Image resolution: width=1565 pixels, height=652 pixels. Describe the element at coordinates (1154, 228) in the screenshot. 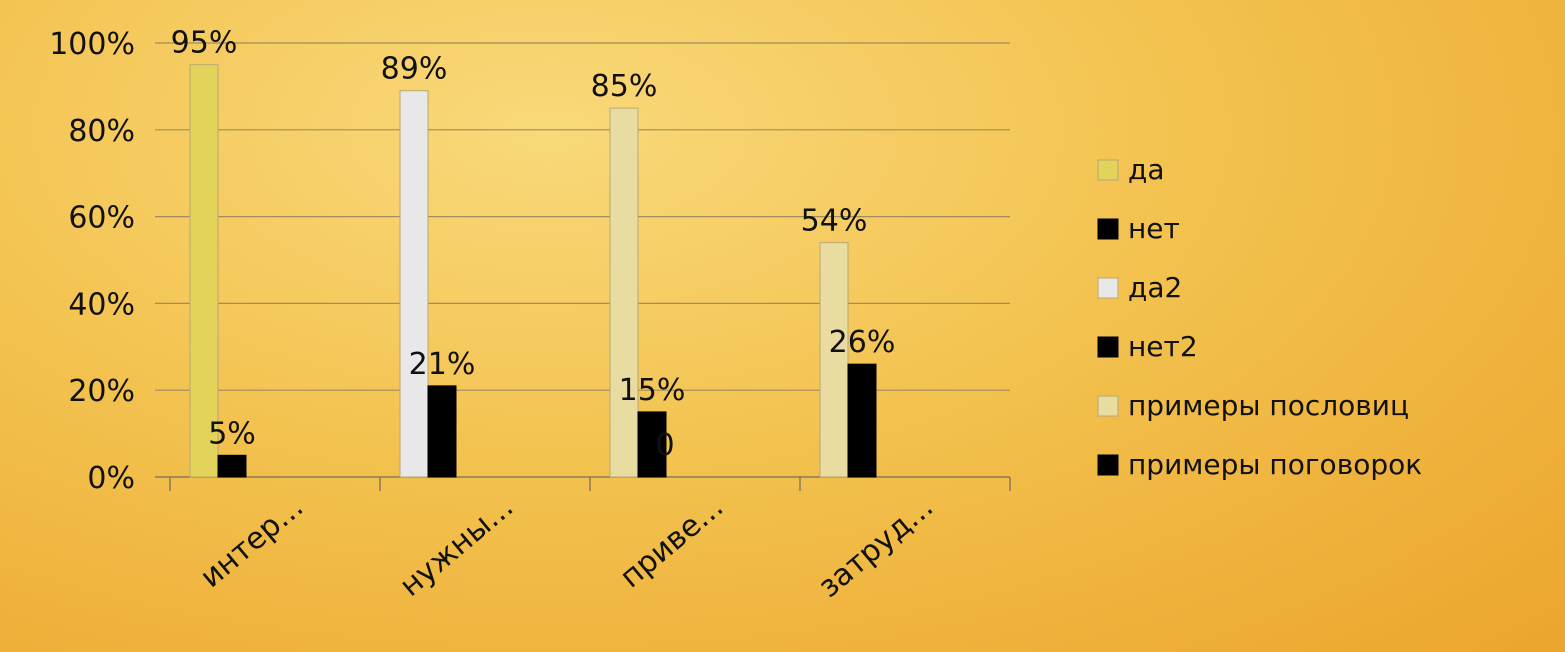

I see `legend-label: нет` at that location.